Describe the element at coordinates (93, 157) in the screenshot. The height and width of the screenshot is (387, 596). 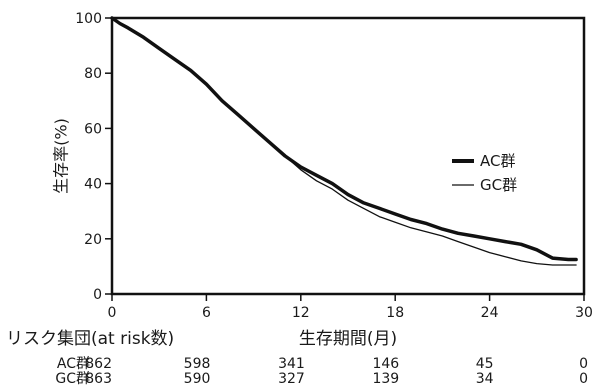
I see `y-axis: 0 20 40 60 80 100` at that location.